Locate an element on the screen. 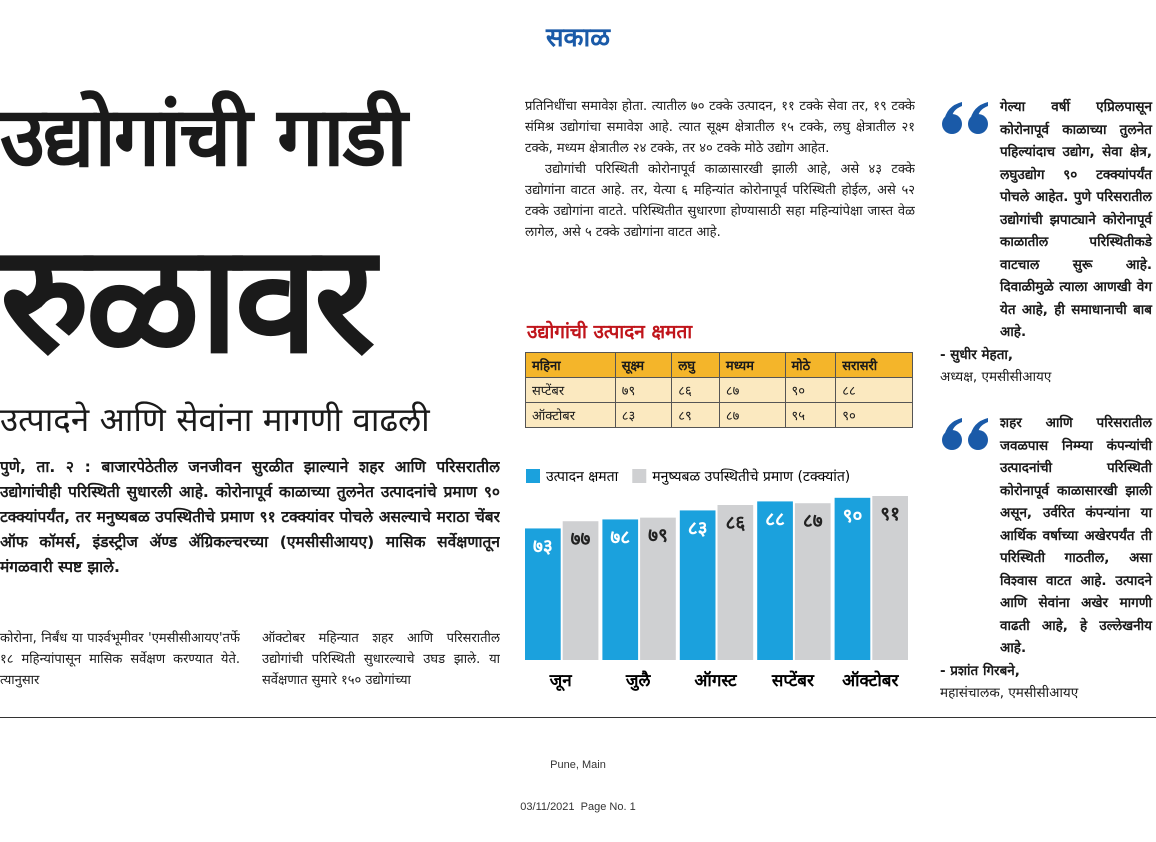 This screenshot has width=1156, height=842. header-cell: मोठे is located at coordinates (810, 365).